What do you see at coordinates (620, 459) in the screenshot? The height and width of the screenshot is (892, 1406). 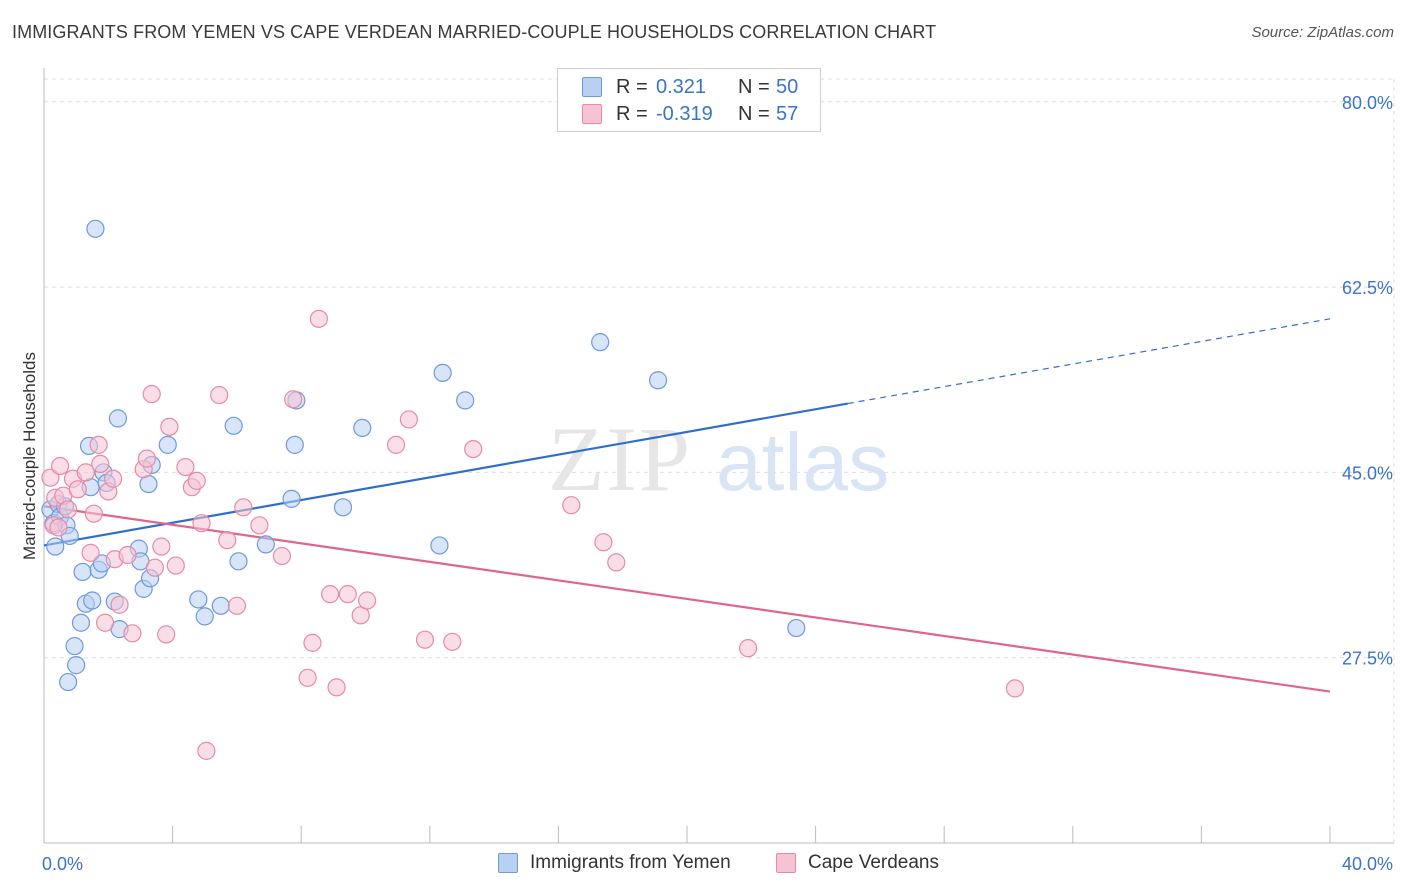 I see `watermark-zip: ZIP` at bounding box center [620, 459].